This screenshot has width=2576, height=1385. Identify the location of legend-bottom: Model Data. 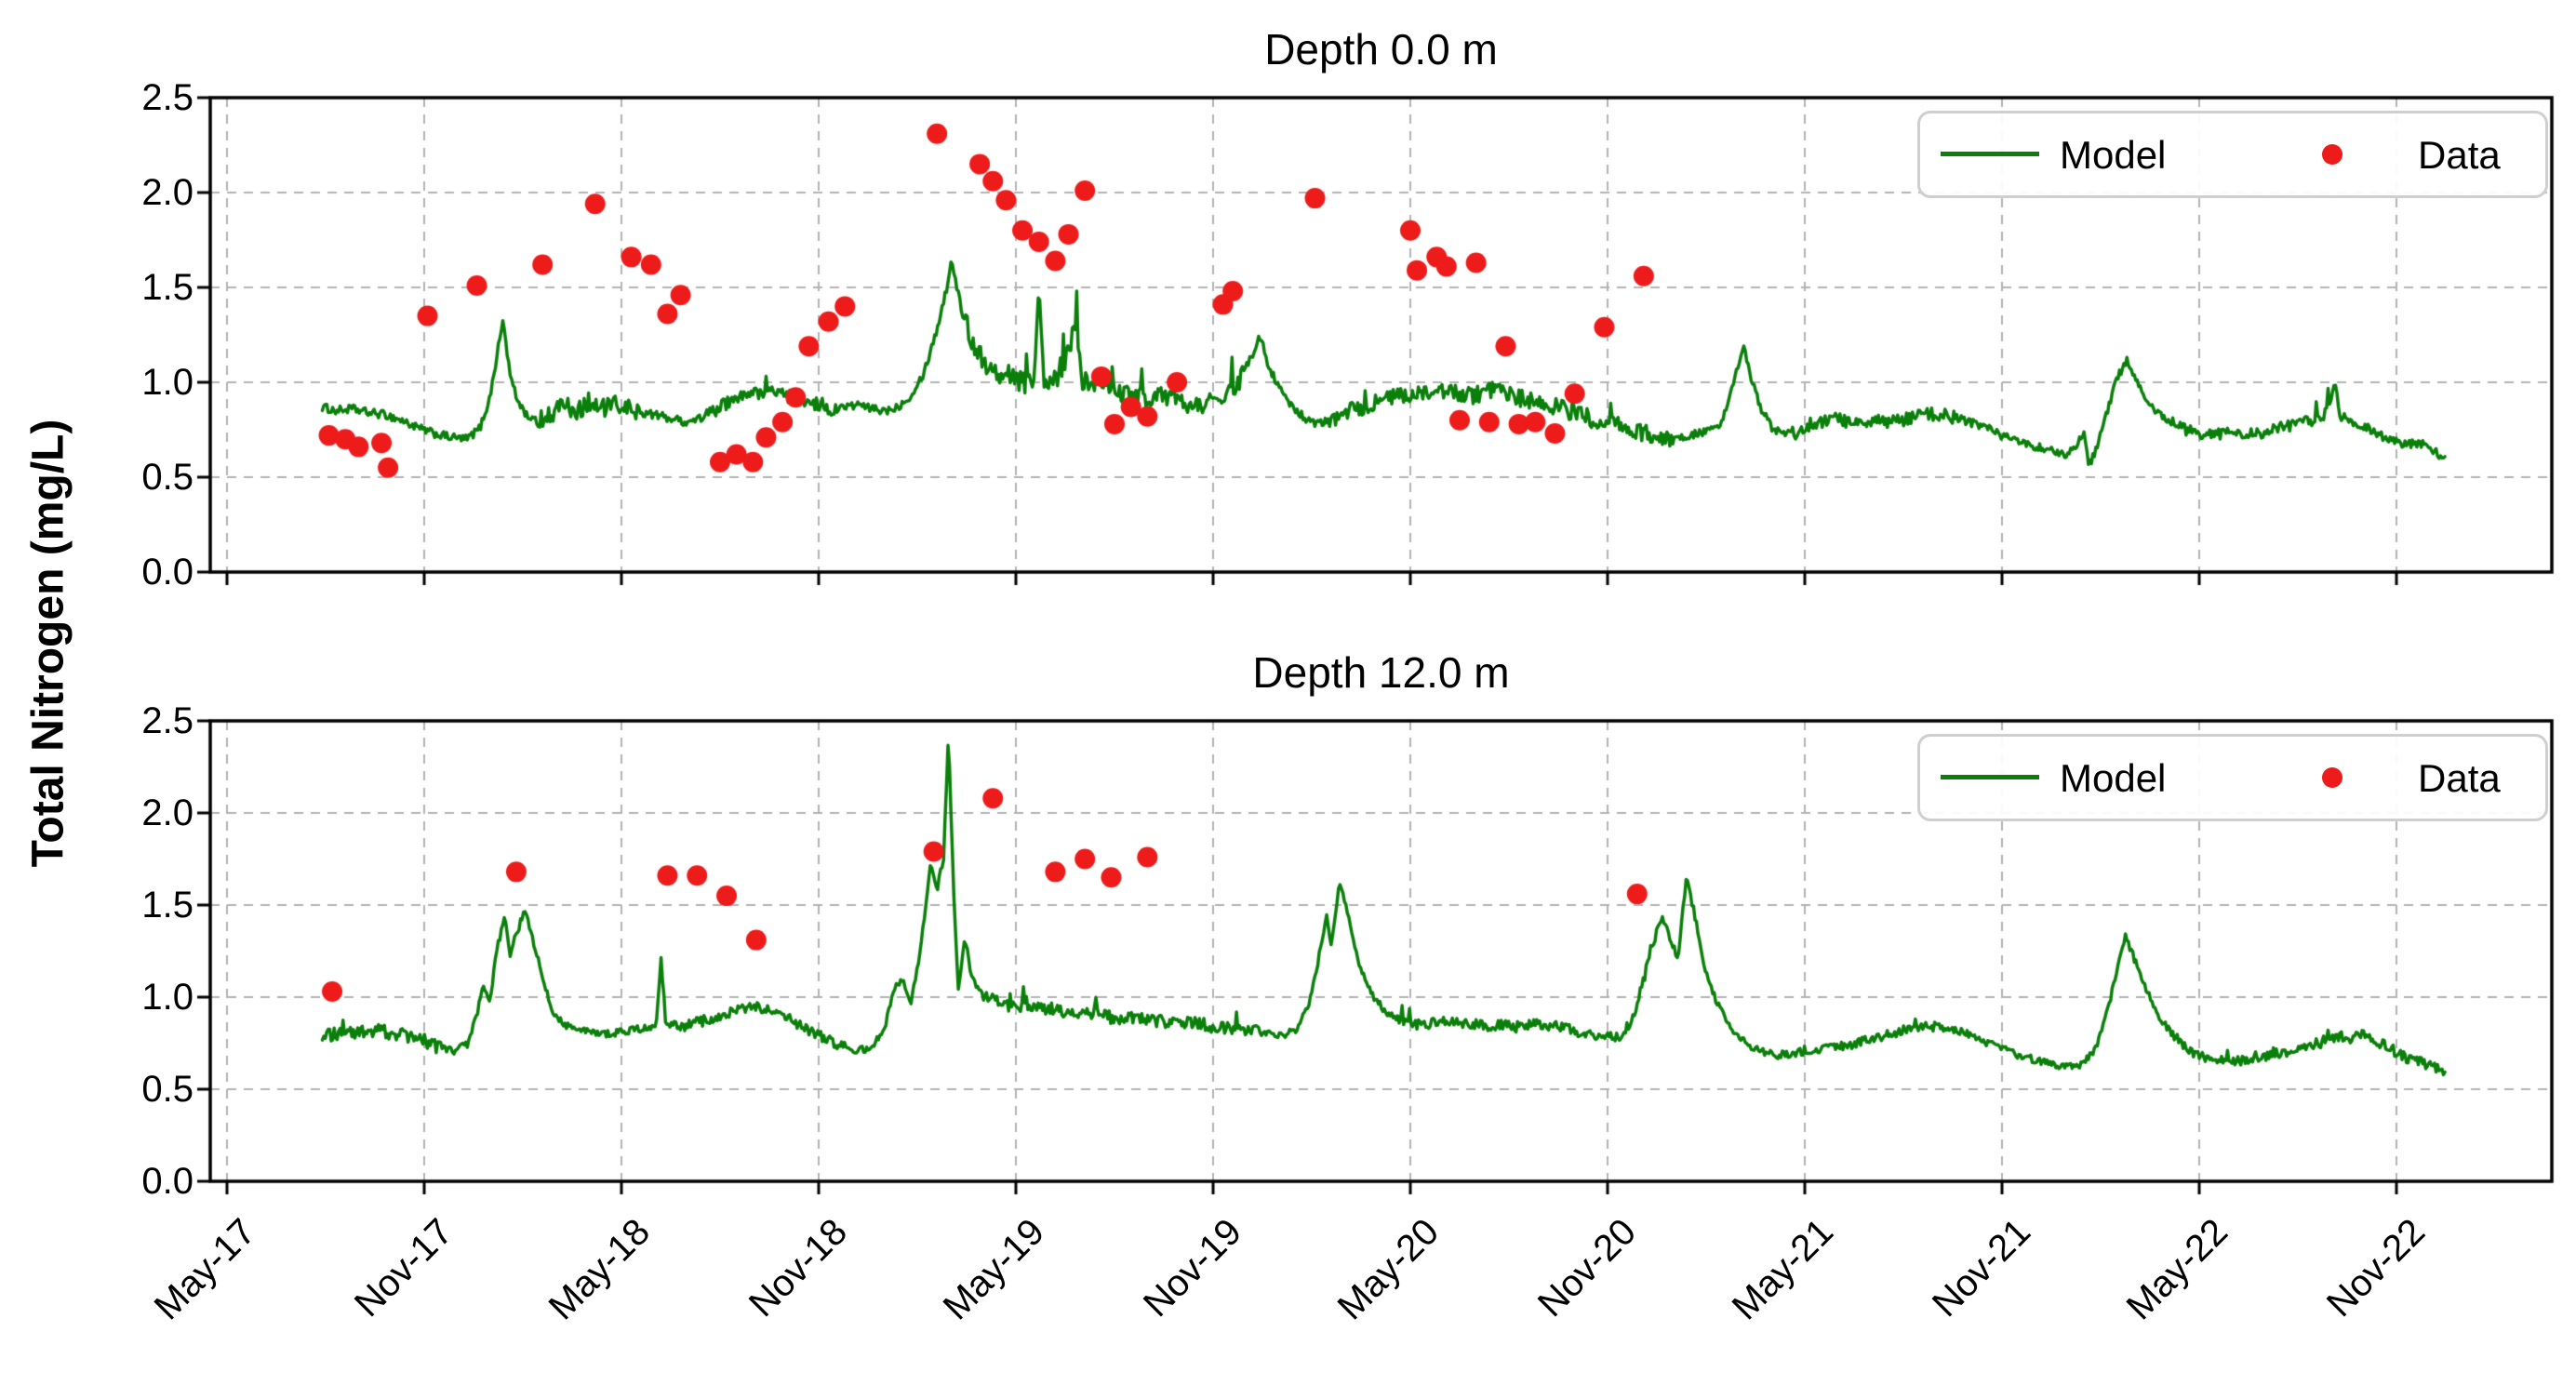
(2232, 777).